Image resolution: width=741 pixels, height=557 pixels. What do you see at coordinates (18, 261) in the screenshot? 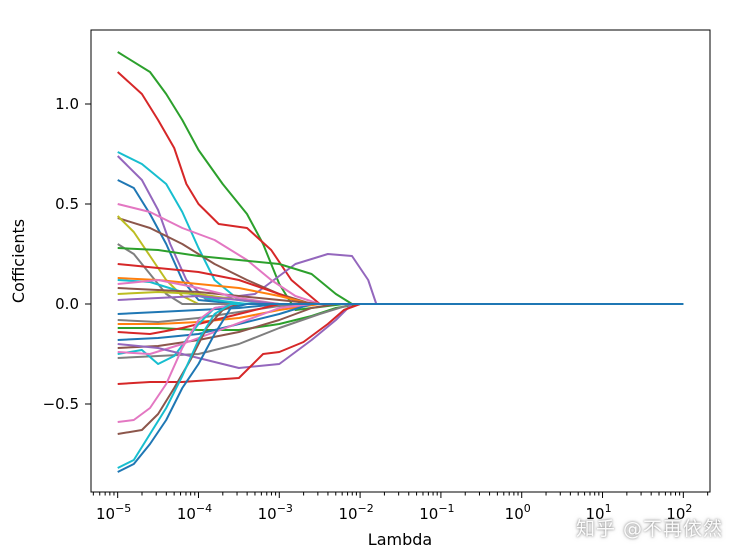
I see `y-axis-label: Cofficients` at bounding box center [18, 261].